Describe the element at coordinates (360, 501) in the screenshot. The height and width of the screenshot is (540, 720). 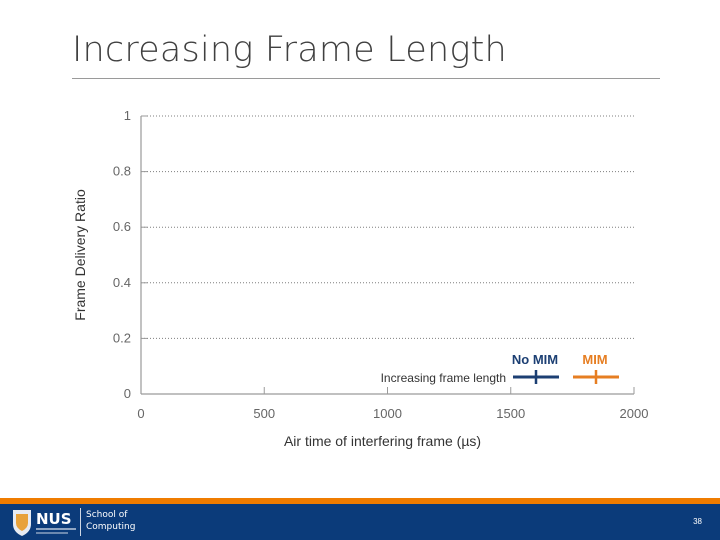
I see `footer-accent-stripe` at that location.